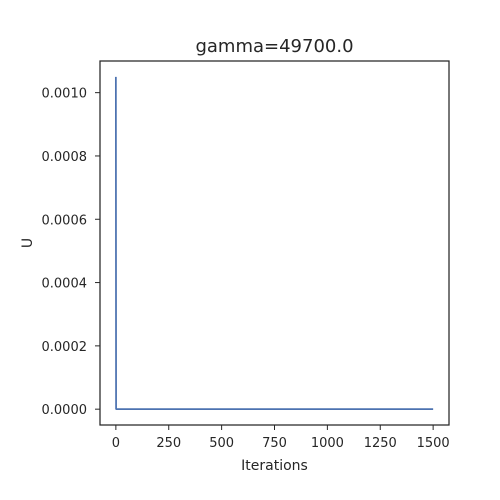 The height and width of the screenshot is (500, 500). Describe the element at coordinates (71, 252) in the screenshot. I see `y-axis-ticks: 0.0000 0.0002 0.0004 0.0006 0.0008 0.0010` at that location.